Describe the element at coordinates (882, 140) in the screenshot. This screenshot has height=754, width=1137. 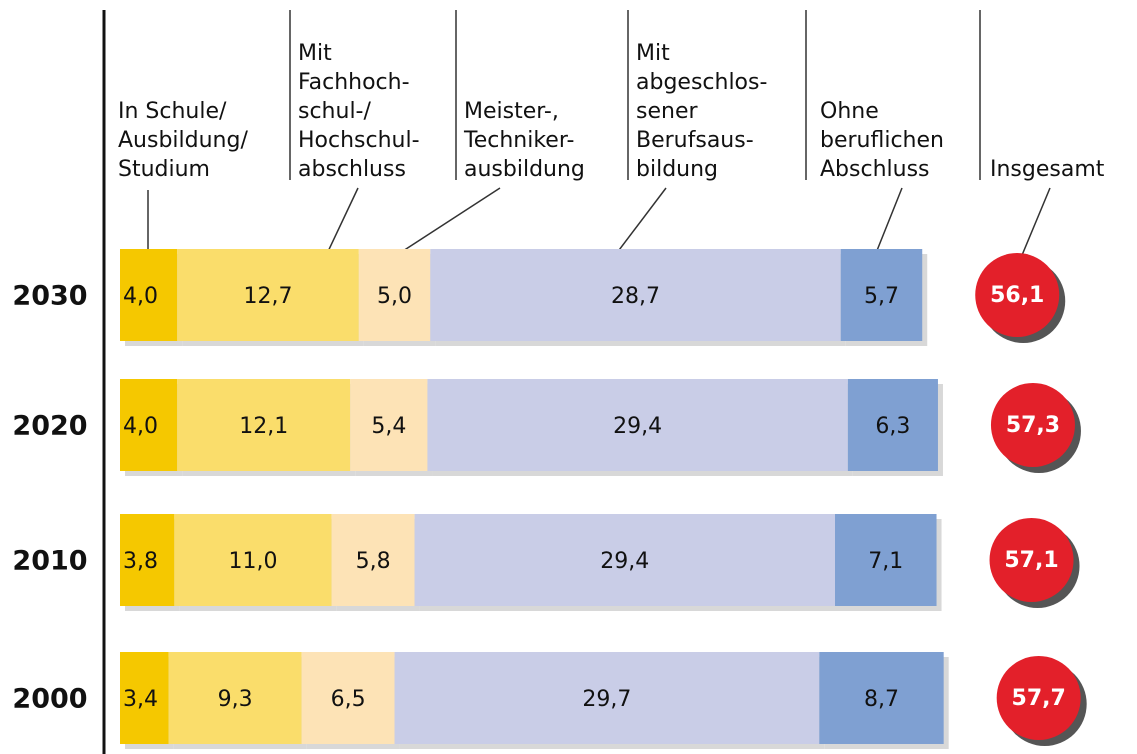
I see `series-label: Ohne beruflichen Abschluss` at that location.